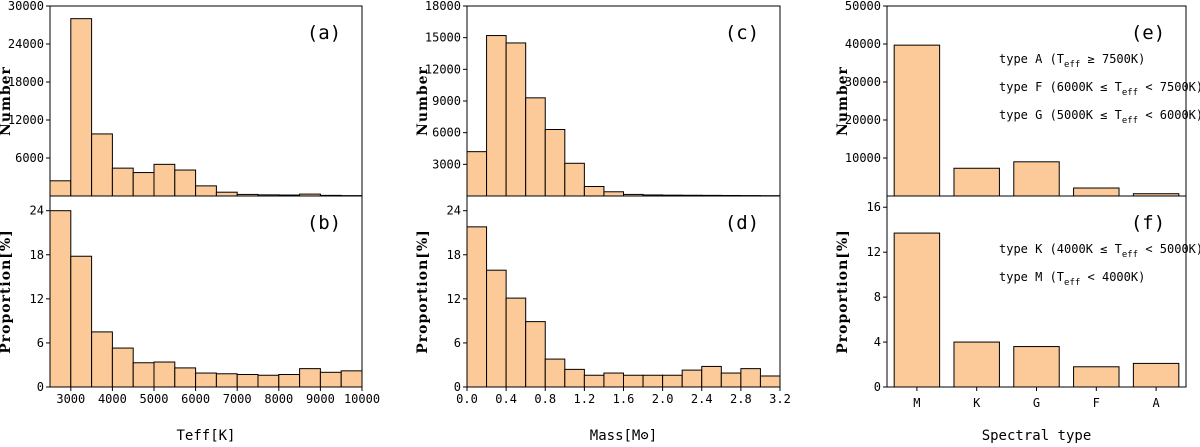 The height and width of the screenshot is (447, 1200). I want to click on panel-label: (d), so click(742, 223).